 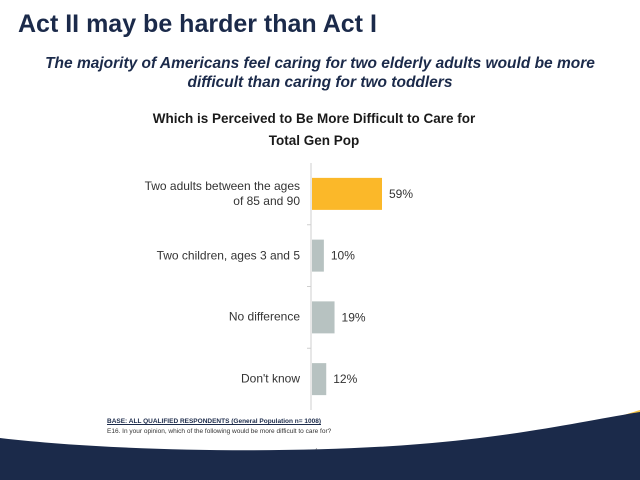 What do you see at coordinates (345, 379) in the screenshot?
I see `data-label: 12%` at bounding box center [345, 379].